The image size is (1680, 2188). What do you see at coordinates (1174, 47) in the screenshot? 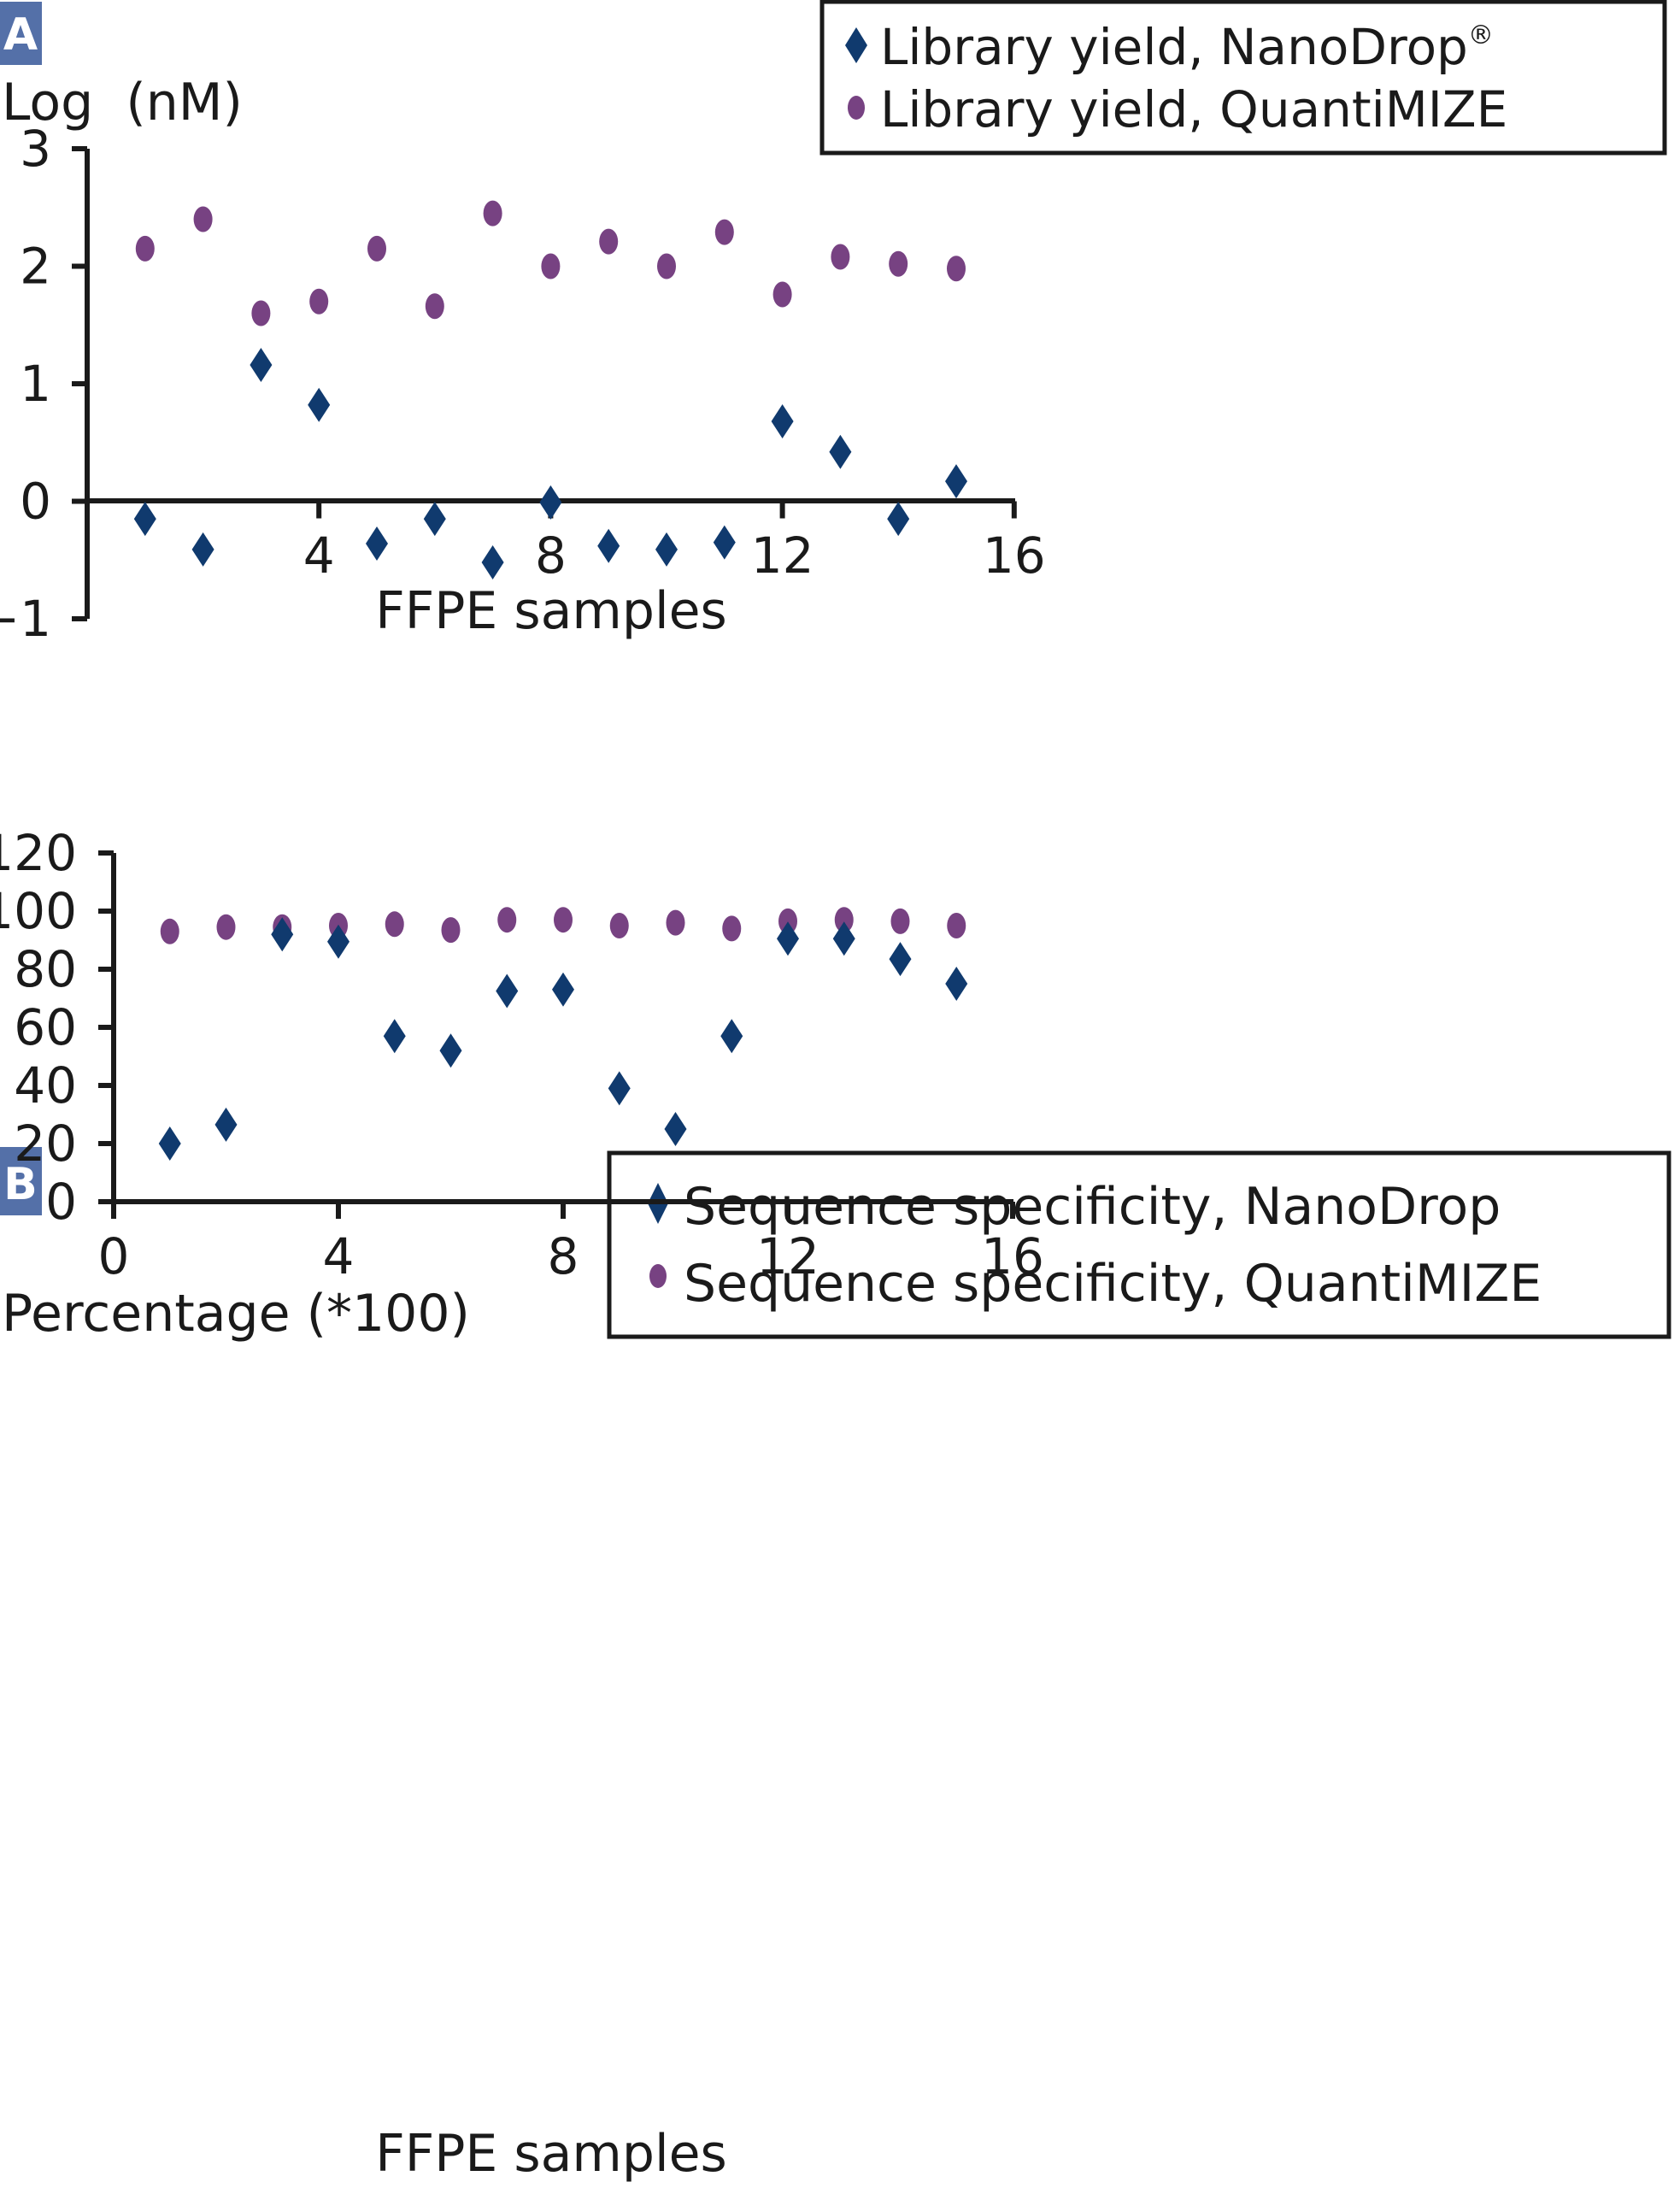
I see `panel-a-legend-text-nanodrop: Library yield, NanoDrop` at bounding box center [1174, 47].